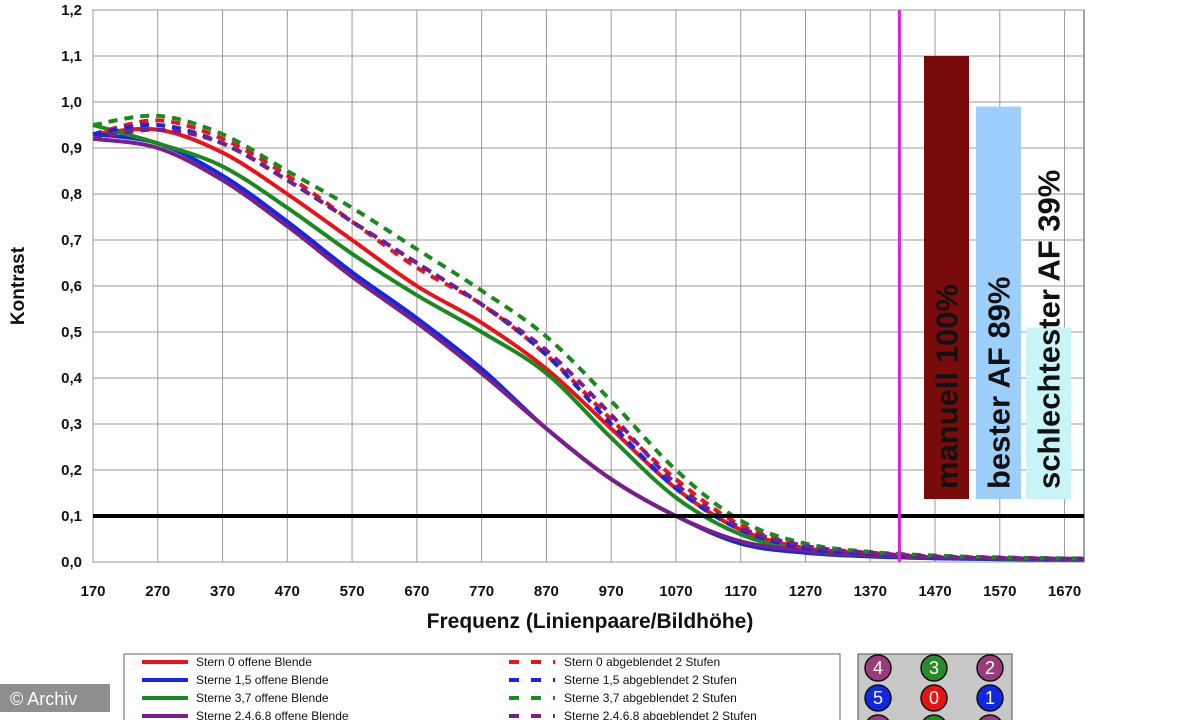  What do you see at coordinates (675, 591) in the screenshot?
I see `x-tick-label: 1070` at bounding box center [675, 591].